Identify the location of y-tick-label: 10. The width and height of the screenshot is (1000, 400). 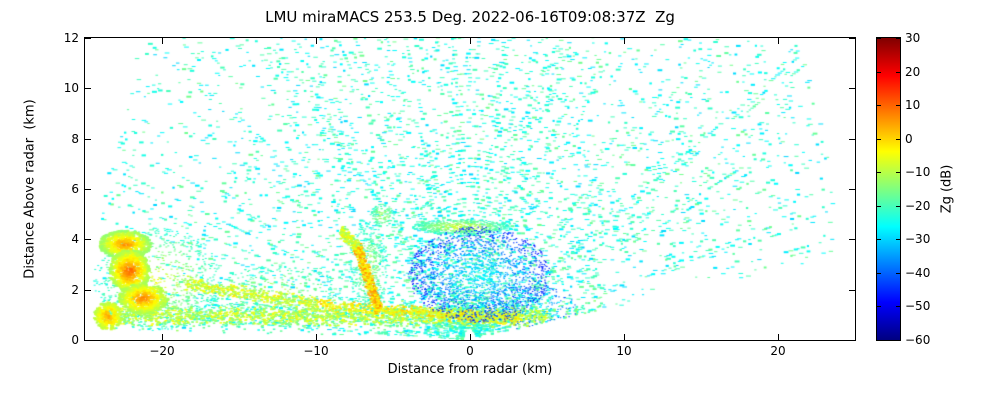
(71, 88).